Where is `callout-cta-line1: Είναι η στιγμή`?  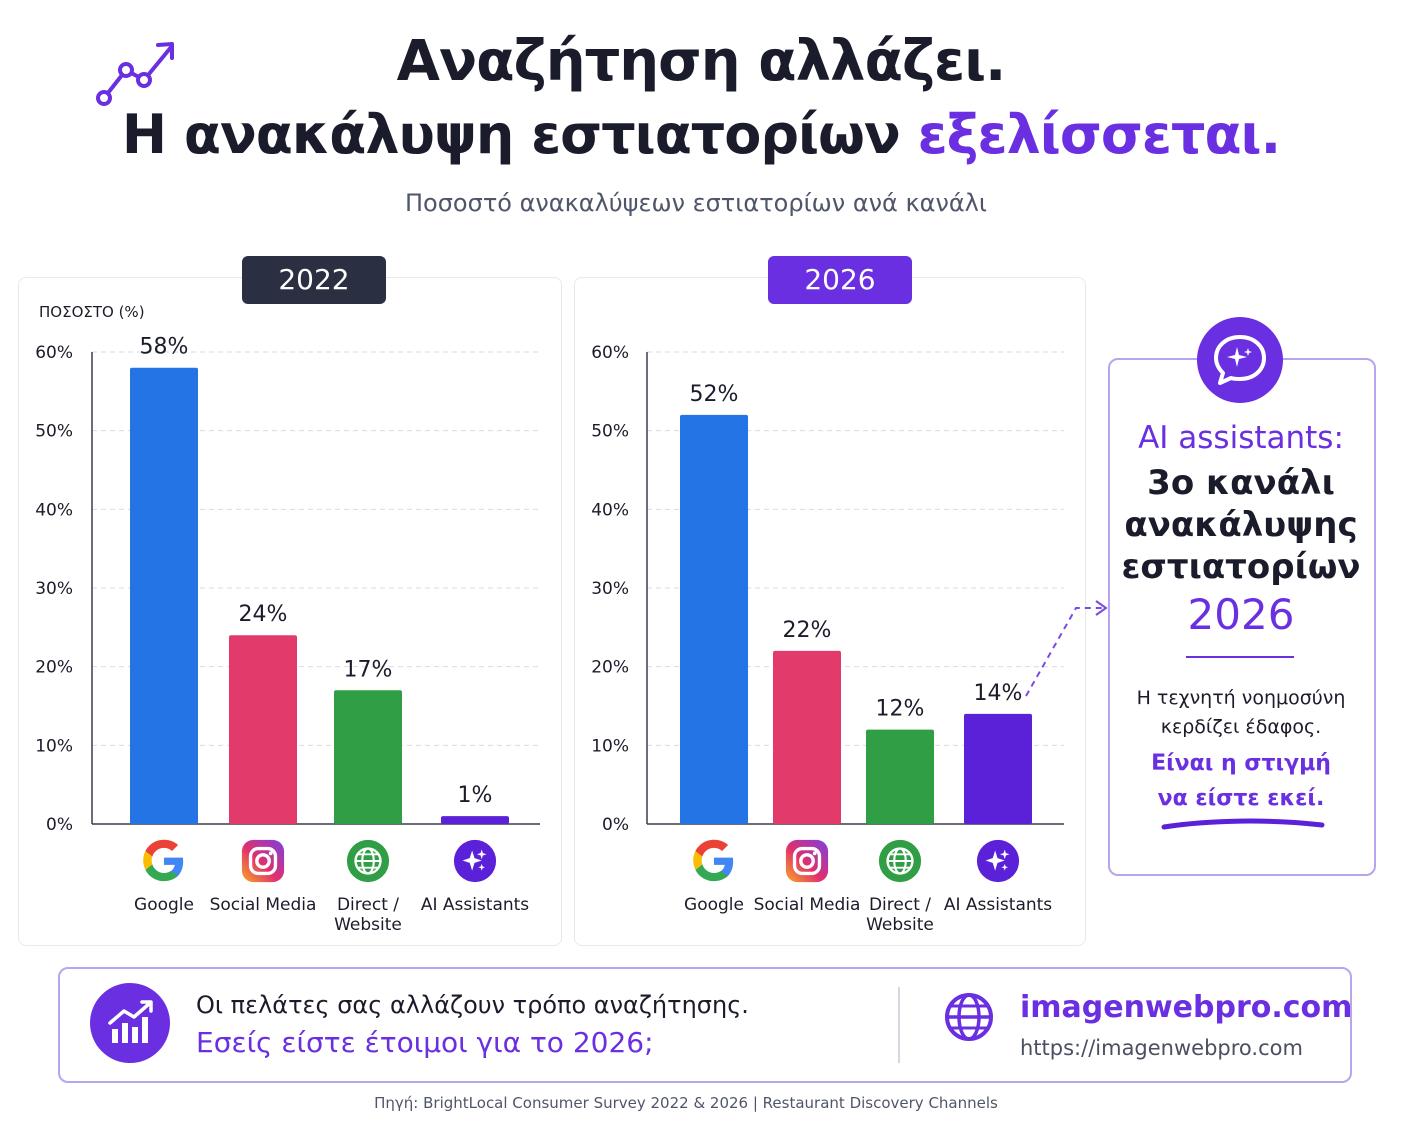
callout-cta-line1: Είναι η στιγμή is located at coordinates (1241, 763).